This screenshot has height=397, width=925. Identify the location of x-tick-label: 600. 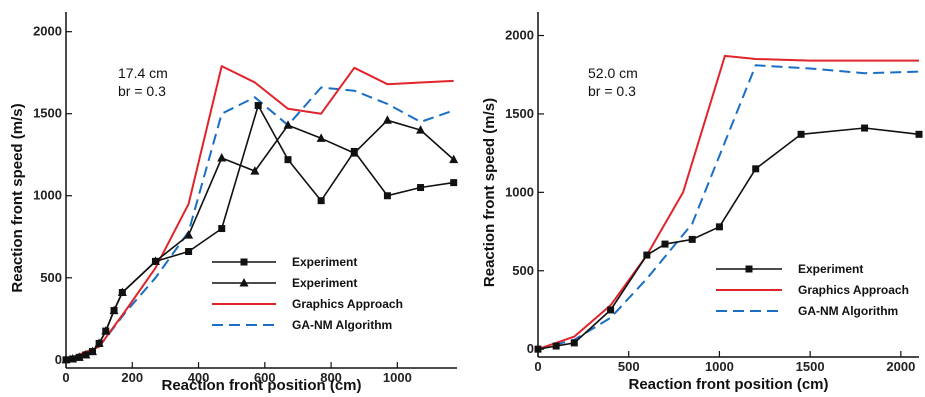
(265, 377).